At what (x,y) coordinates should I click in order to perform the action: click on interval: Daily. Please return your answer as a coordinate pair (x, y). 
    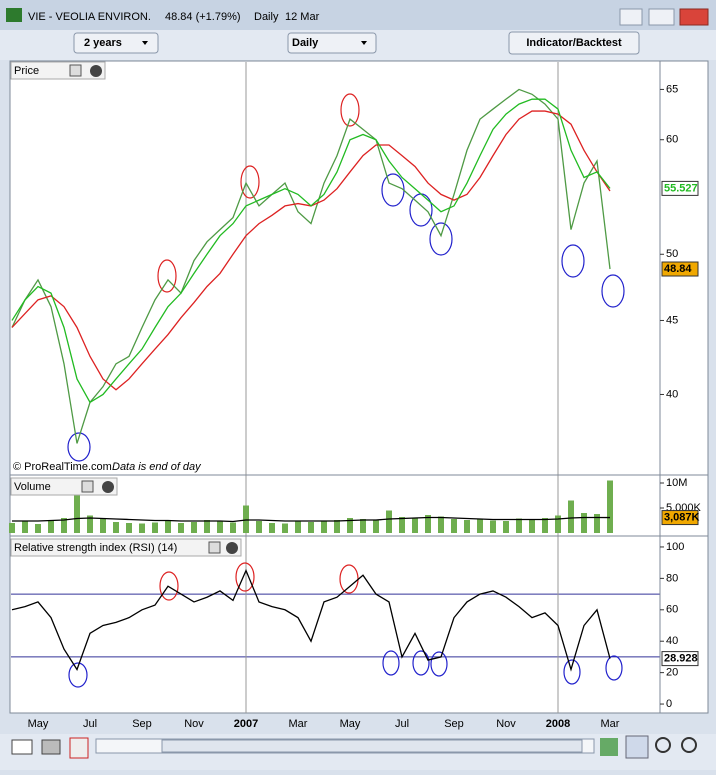
    Looking at the image, I should click on (305, 43).